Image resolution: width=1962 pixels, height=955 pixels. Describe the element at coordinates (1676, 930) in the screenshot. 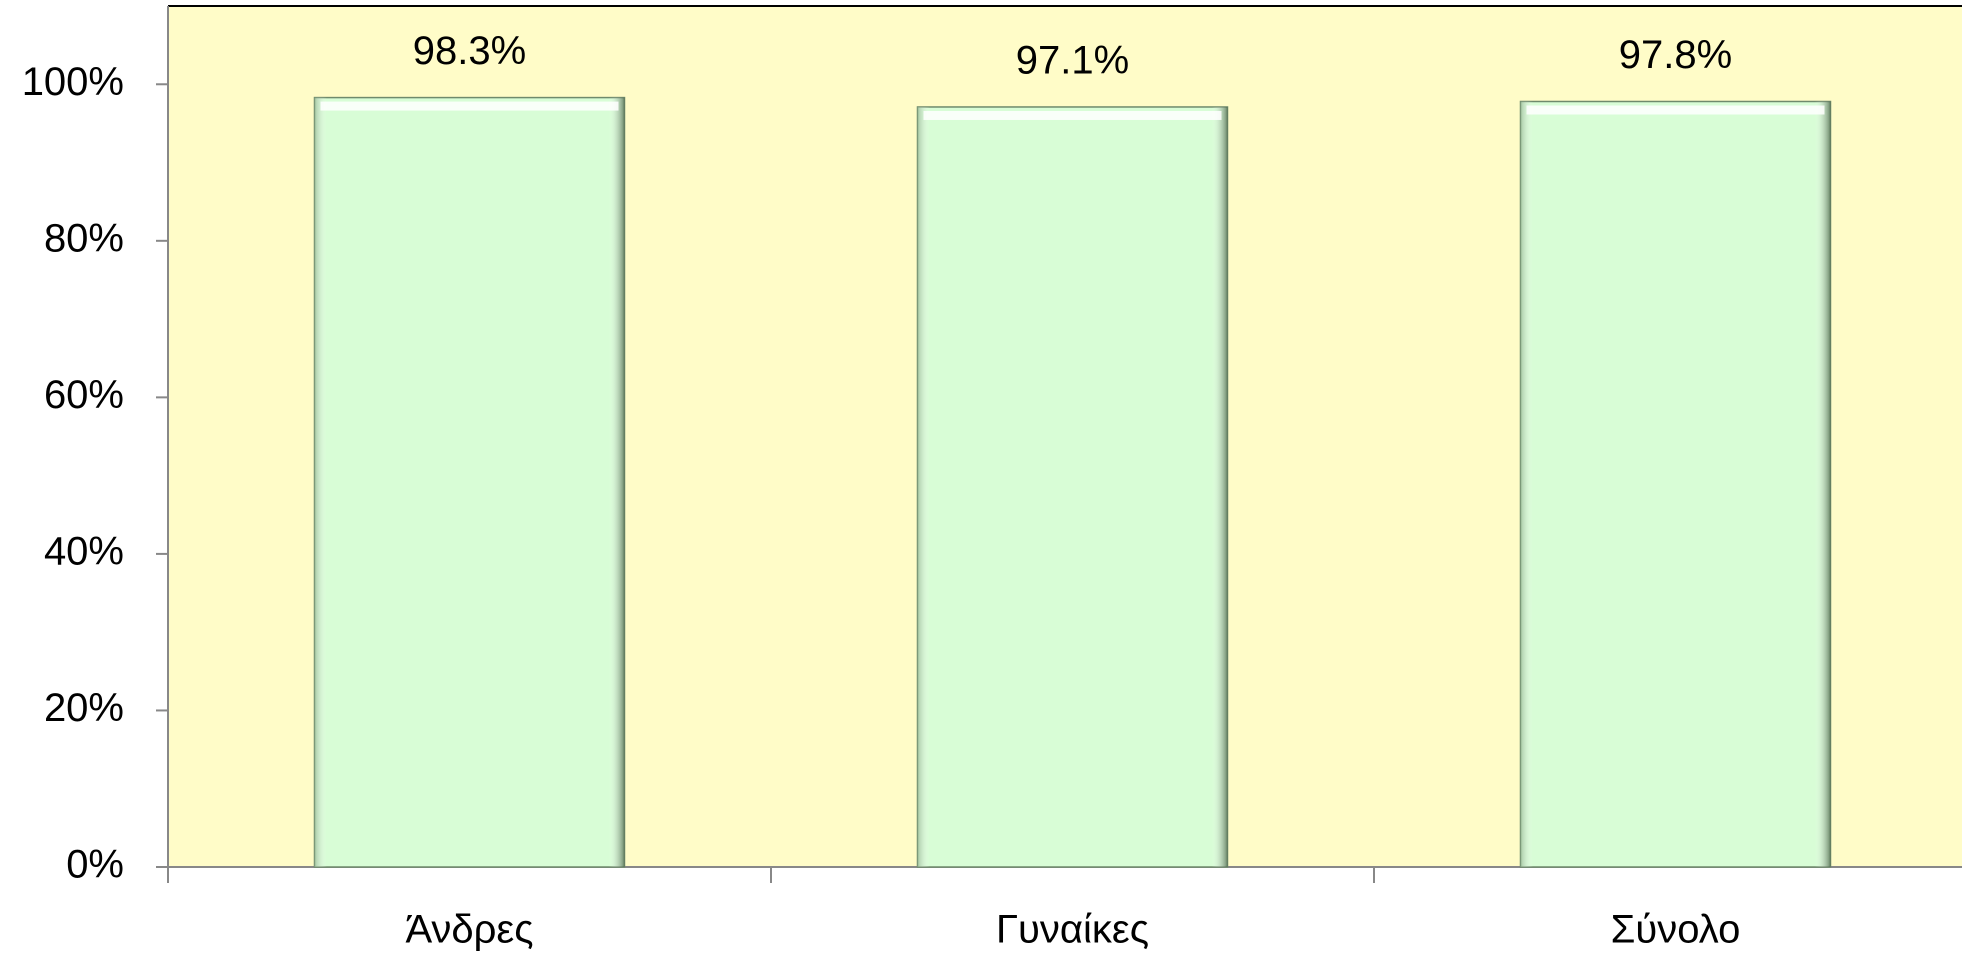

I see `x-tick-label: Σύνολο` at that location.